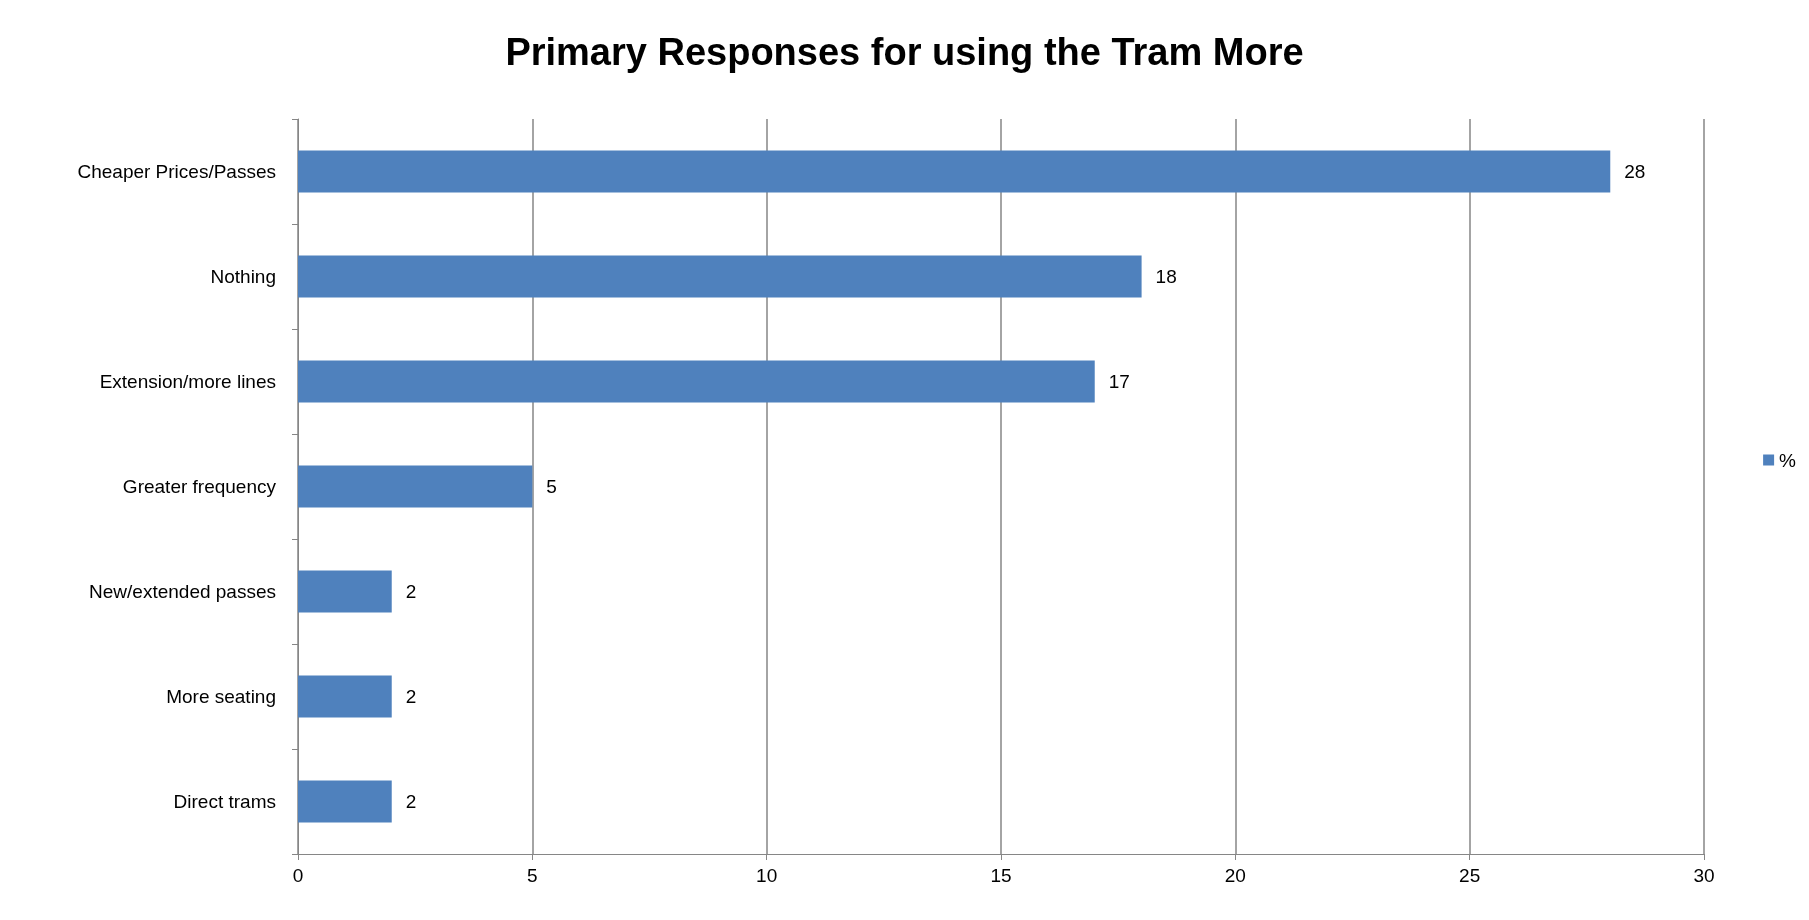 This screenshot has width=1809, height=920. Describe the element at coordinates (199, 486) in the screenshot. I see `y-tick-label: Greater frequency` at that location.